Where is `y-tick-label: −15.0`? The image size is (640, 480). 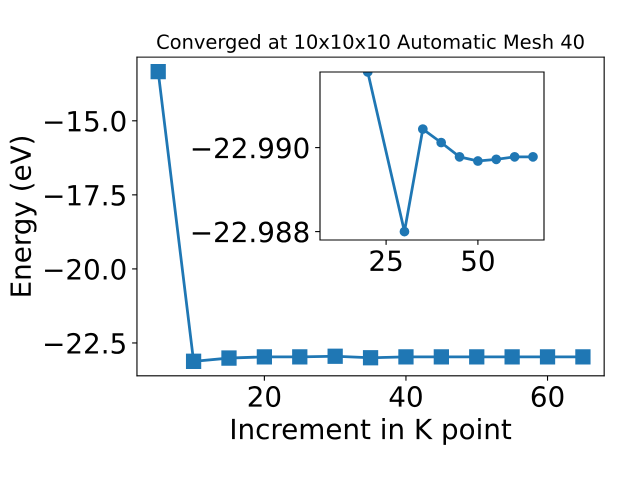 y-tick-label: −15.0 is located at coordinates (85, 121).